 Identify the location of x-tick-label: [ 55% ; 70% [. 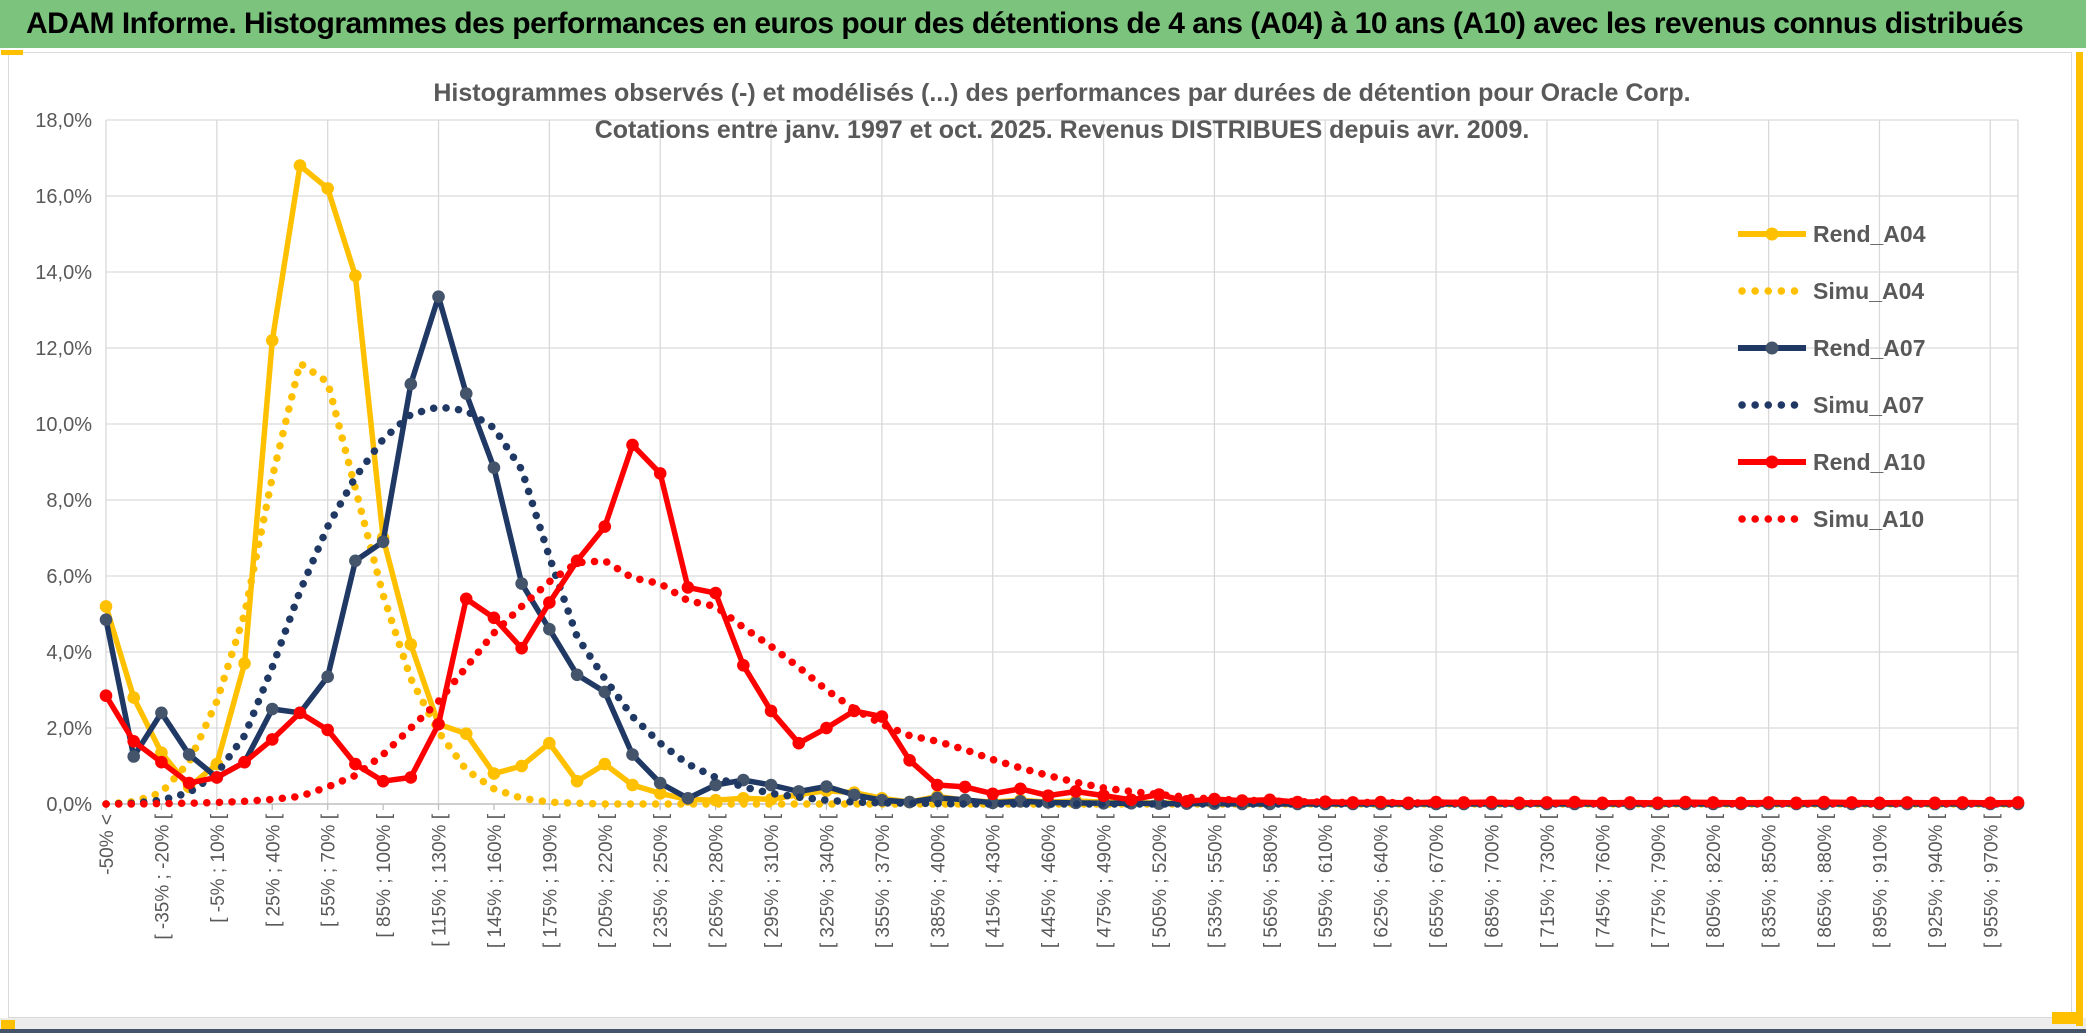
(329, 870).